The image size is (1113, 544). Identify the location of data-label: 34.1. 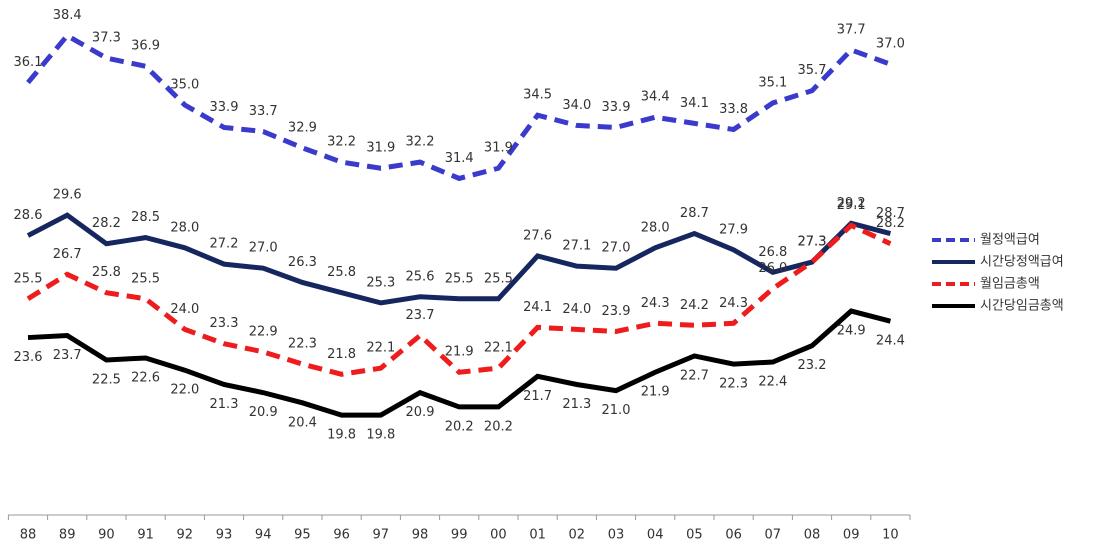
(694, 103).